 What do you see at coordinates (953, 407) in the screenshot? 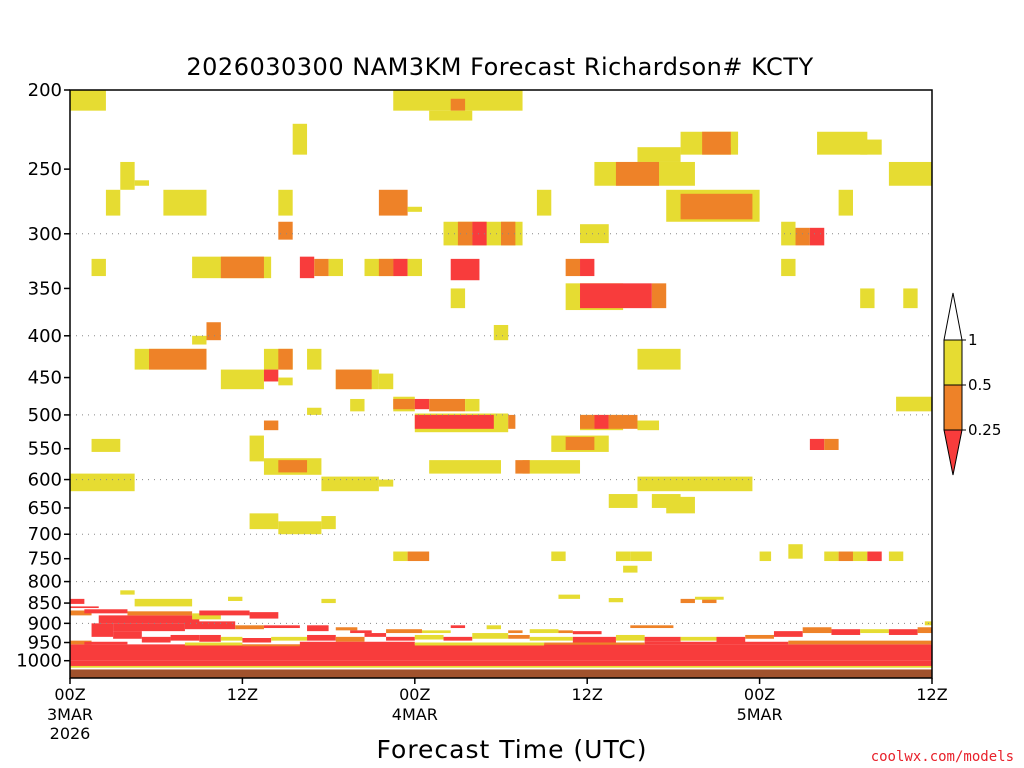
I see `colorbar-bin-orange` at bounding box center [953, 407].